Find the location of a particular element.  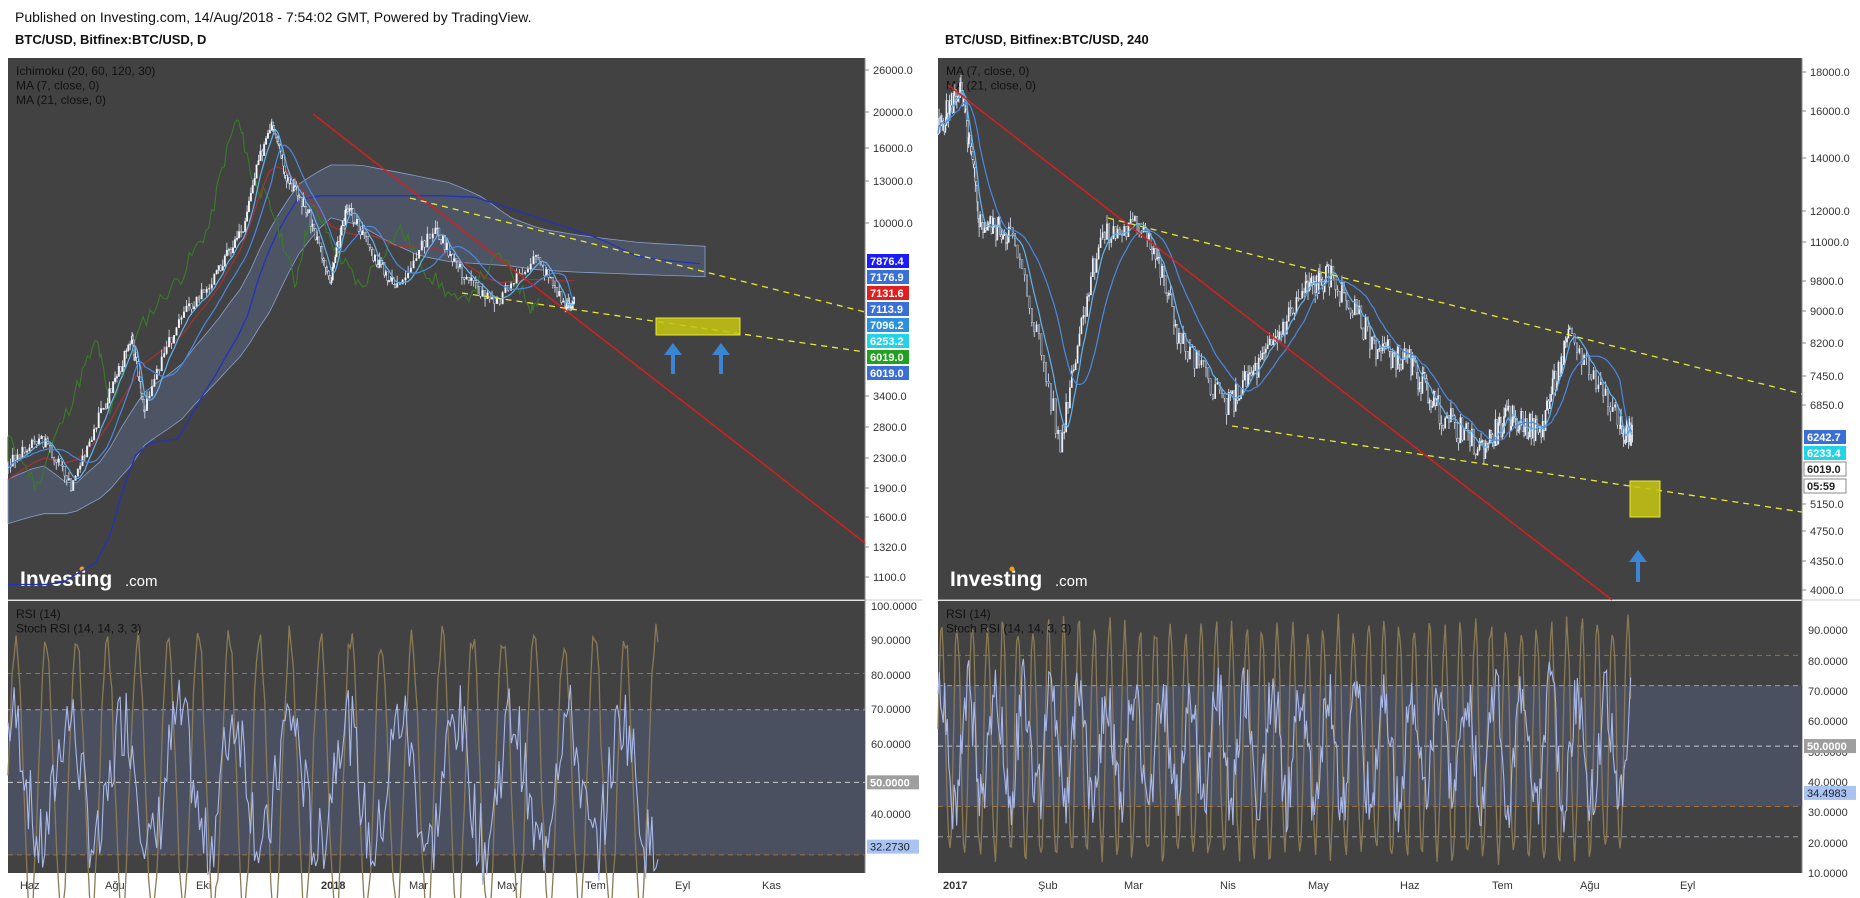

x-tick-label: 2017 is located at coordinates (955, 886).